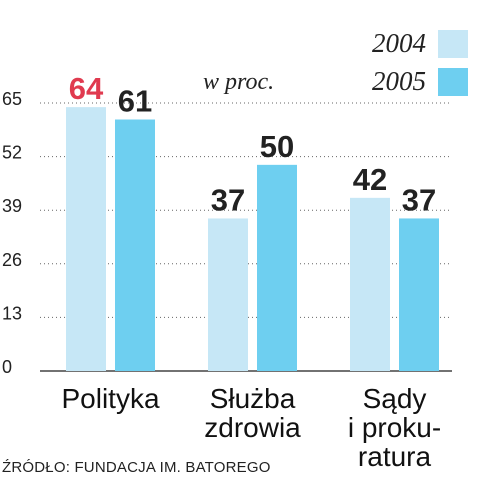 The width and height of the screenshot is (481, 480). What do you see at coordinates (86, 88) in the screenshot?
I see `data-label: 64` at bounding box center [86, 88].